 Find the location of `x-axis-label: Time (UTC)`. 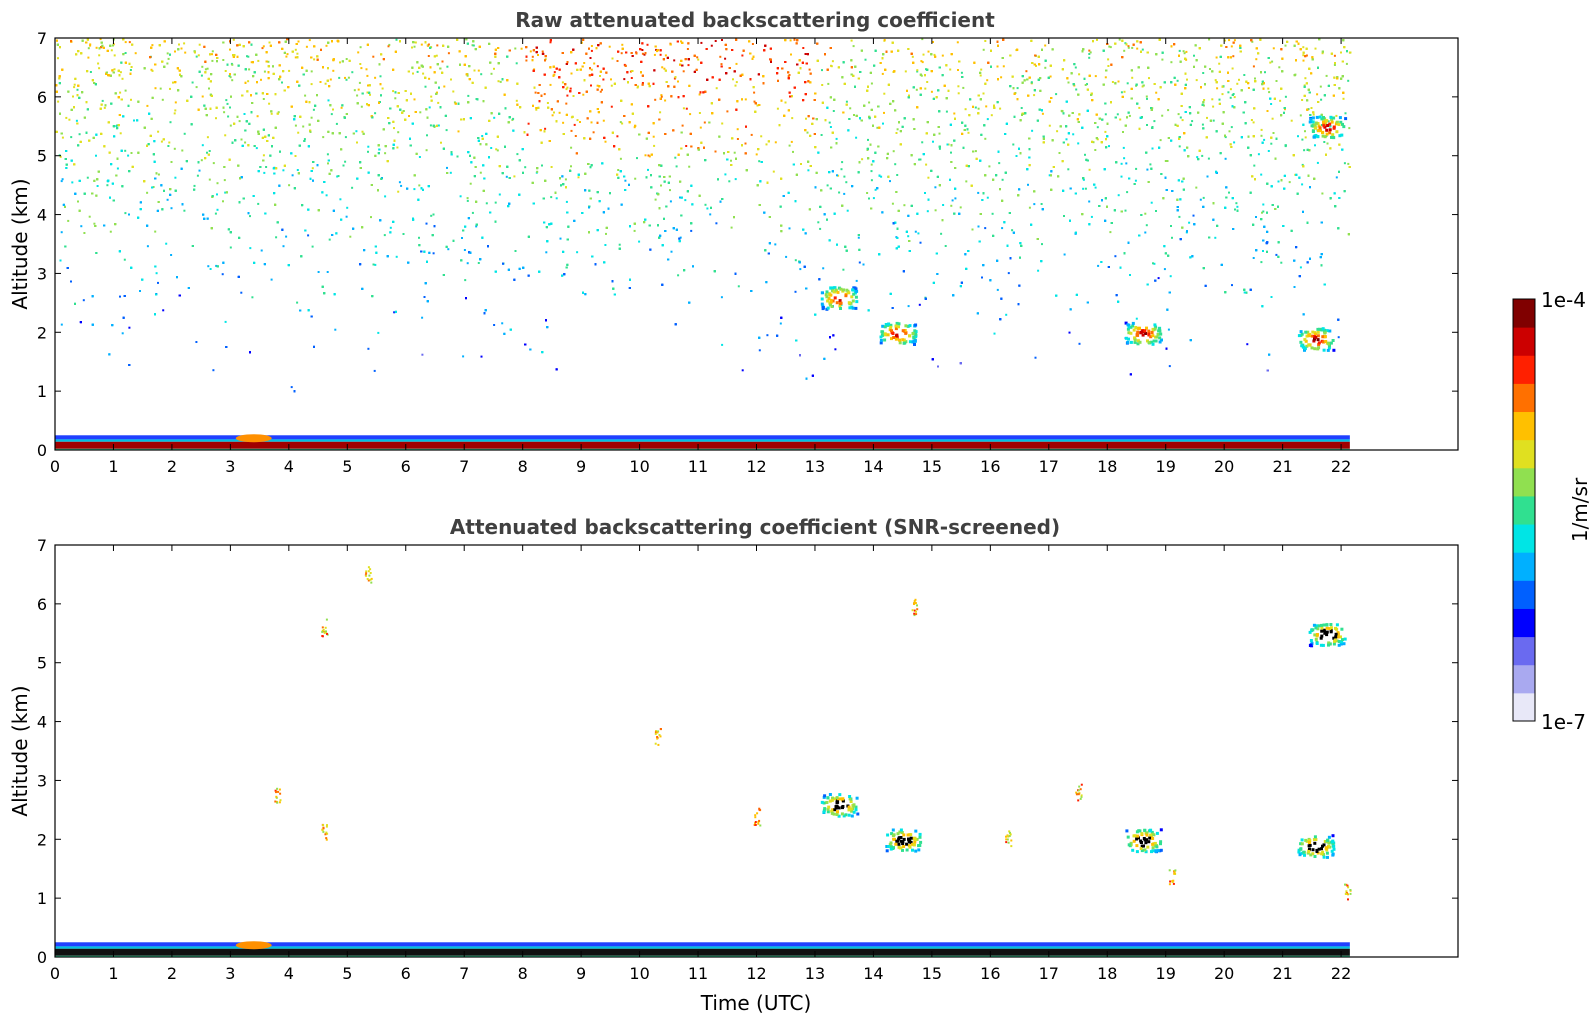

x-axis-label: Time (UTC) is located at coordinates (756, 1003).